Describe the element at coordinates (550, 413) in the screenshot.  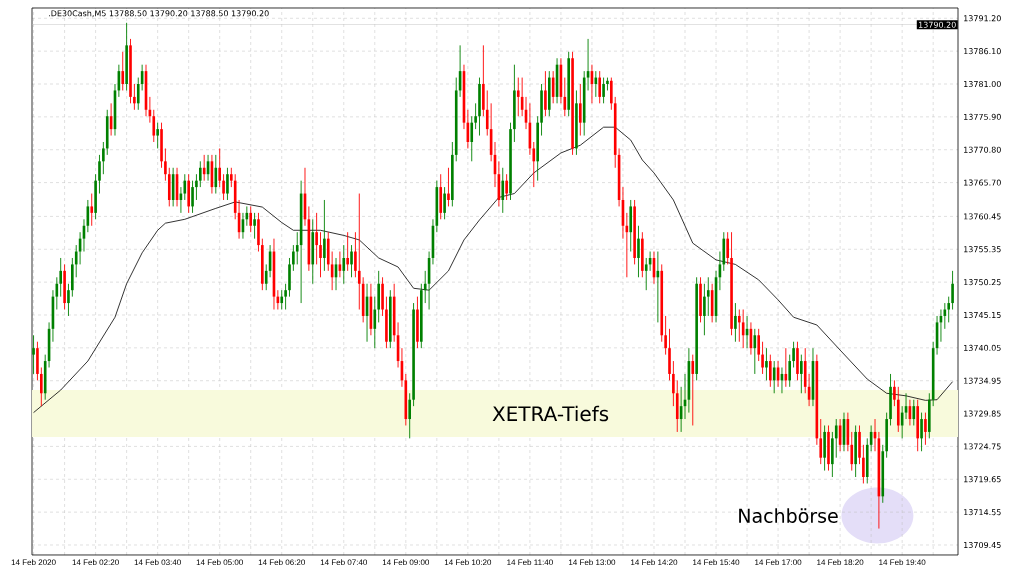
I see `band-label: XETRA-Tiefs` at that location.